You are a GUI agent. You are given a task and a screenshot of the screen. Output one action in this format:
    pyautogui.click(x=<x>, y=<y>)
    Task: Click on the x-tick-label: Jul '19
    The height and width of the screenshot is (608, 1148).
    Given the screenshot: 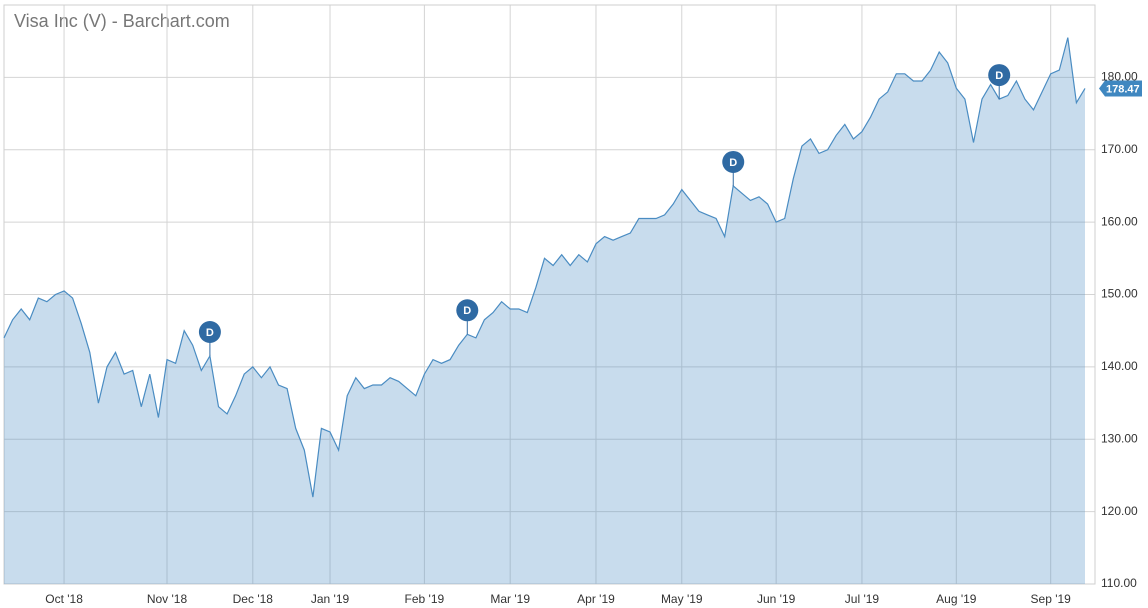 What is the action you would take?
    pyautogui.click(x=862, y=599)
    